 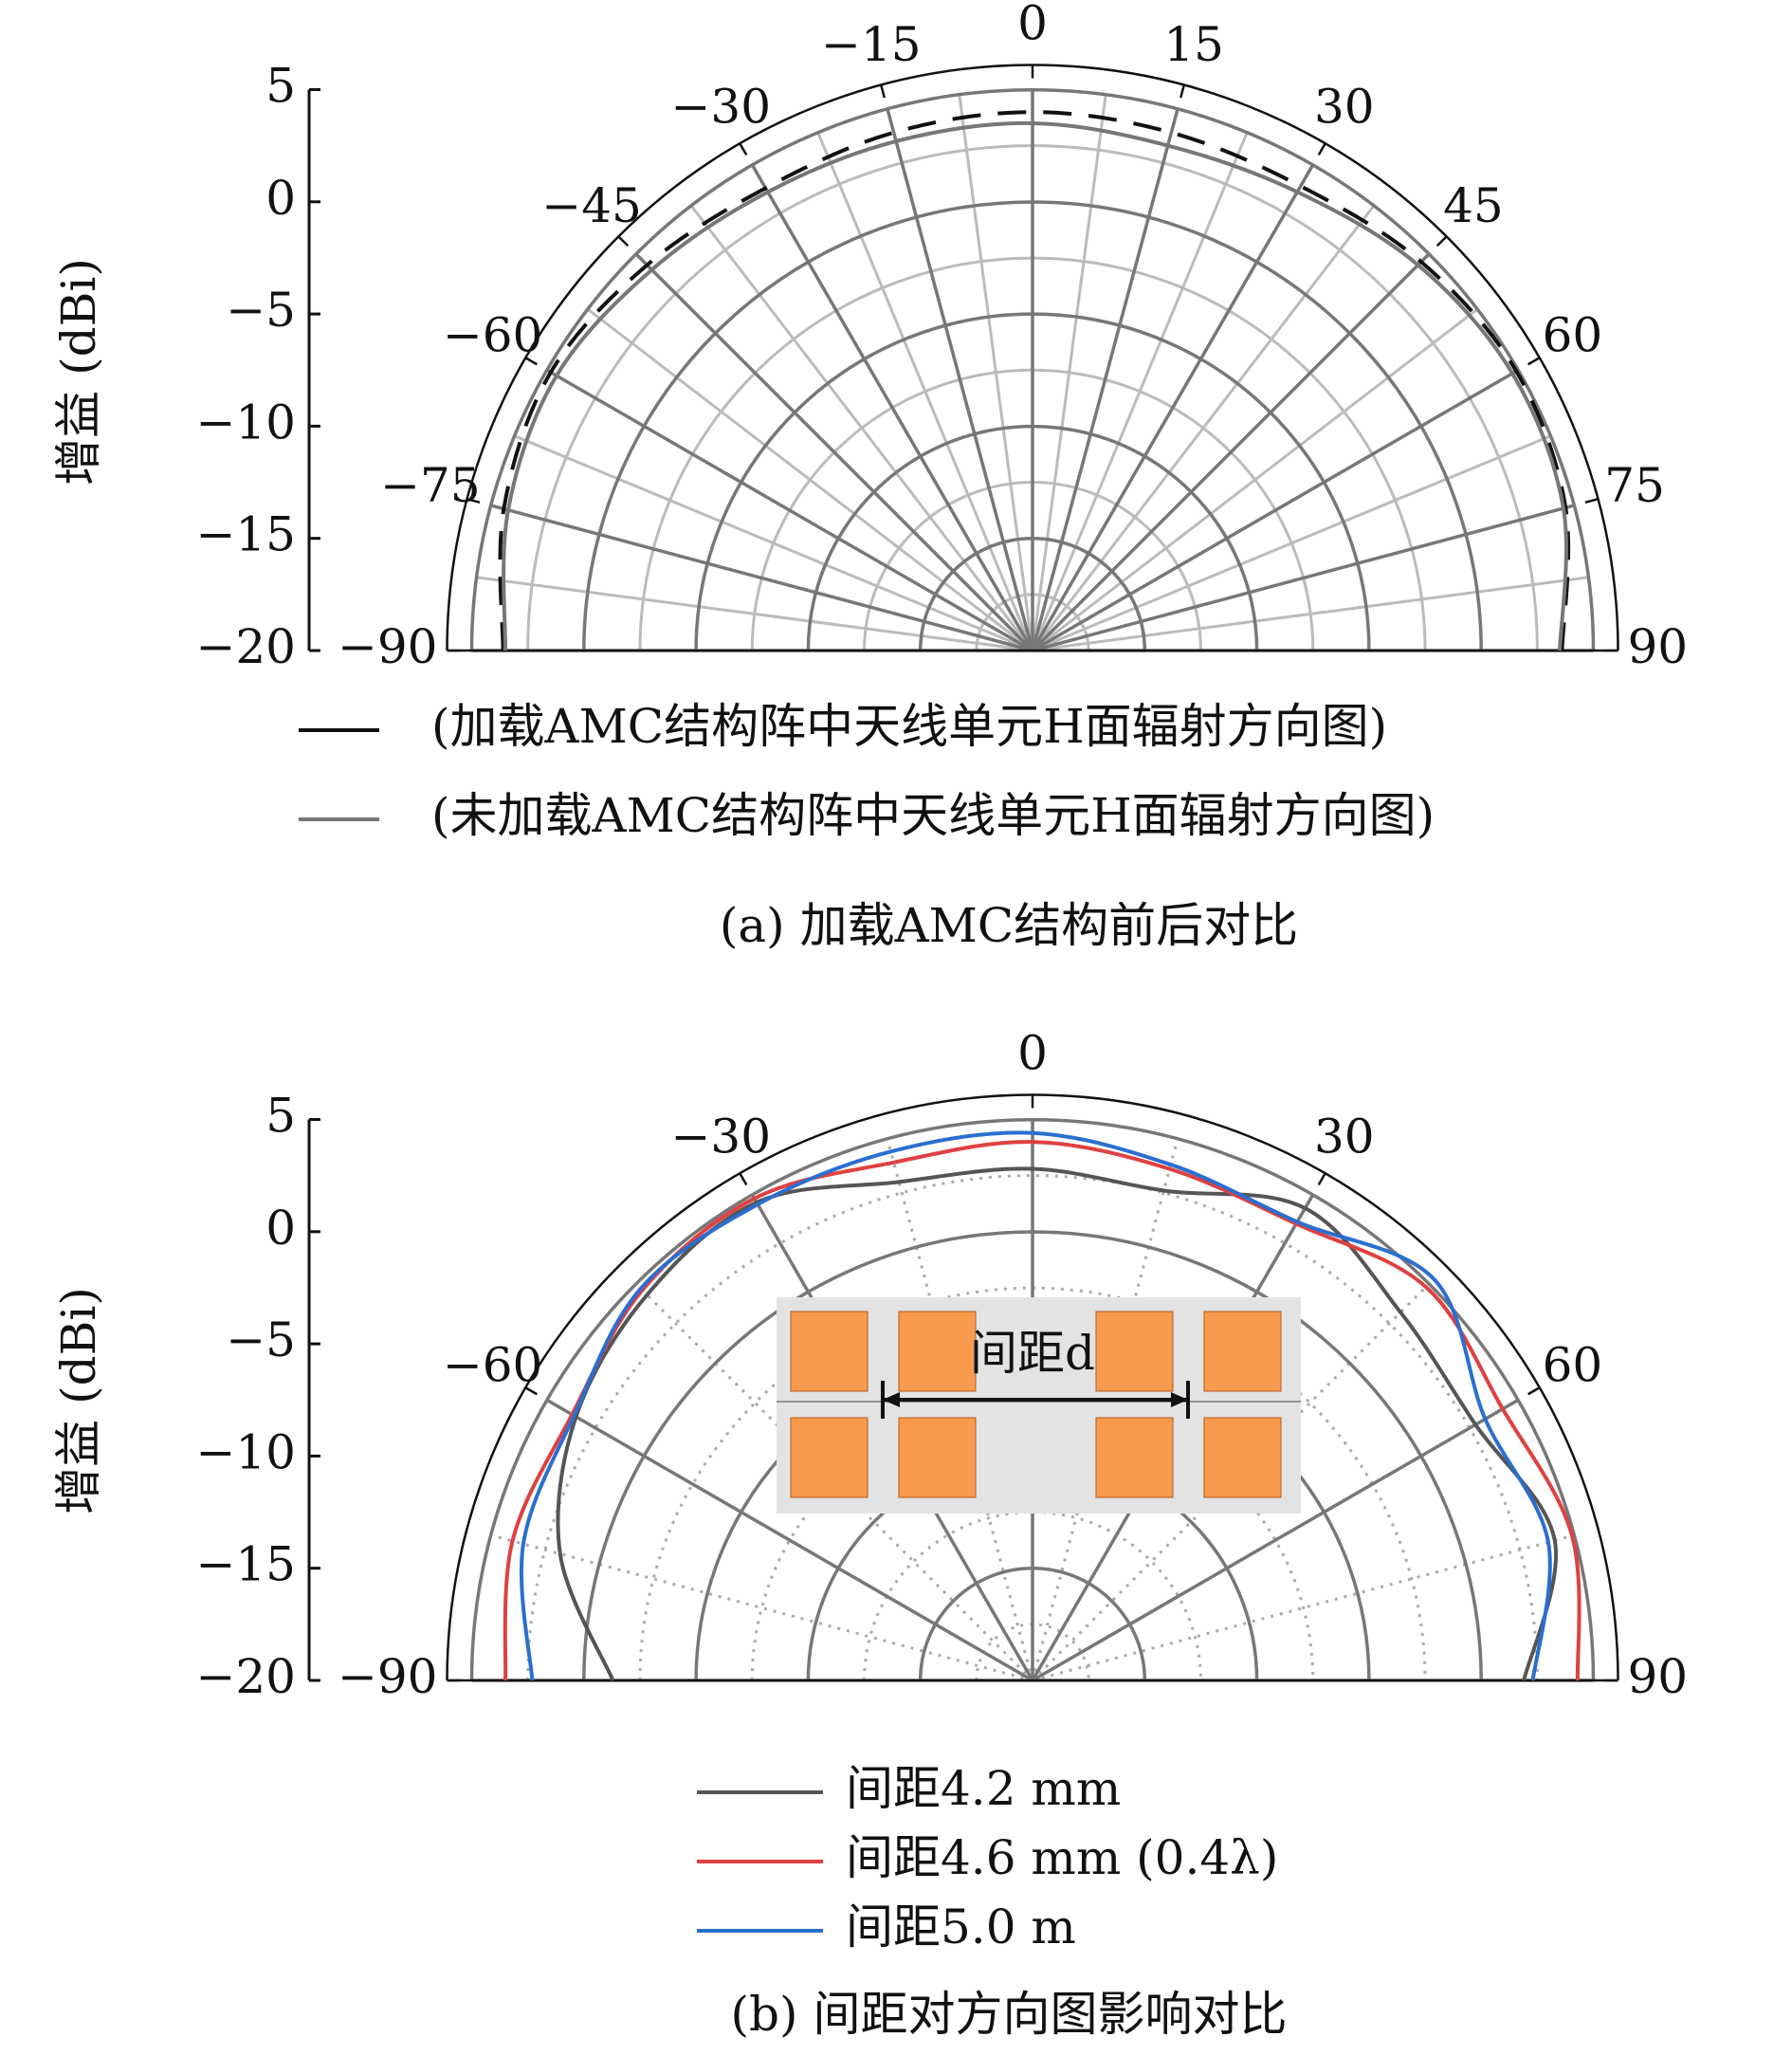 What do you see at coordinates (1473, 205) in the screenshot?
I see `angle-tick-label: 45` at bounding box center [1473, 205].